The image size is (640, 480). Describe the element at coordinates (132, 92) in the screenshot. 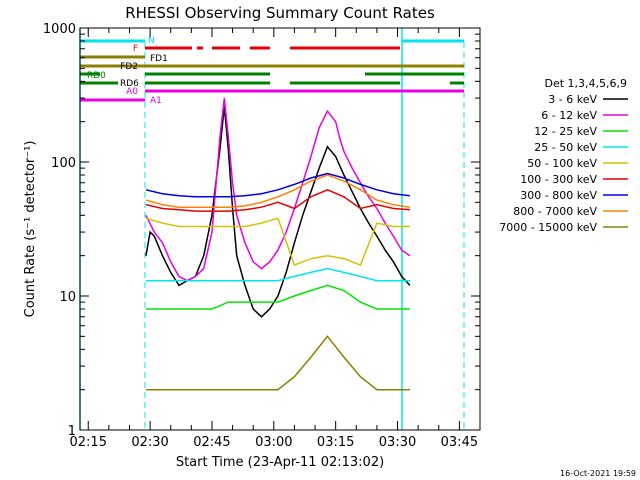

I see `flag-label: A0` at that location.